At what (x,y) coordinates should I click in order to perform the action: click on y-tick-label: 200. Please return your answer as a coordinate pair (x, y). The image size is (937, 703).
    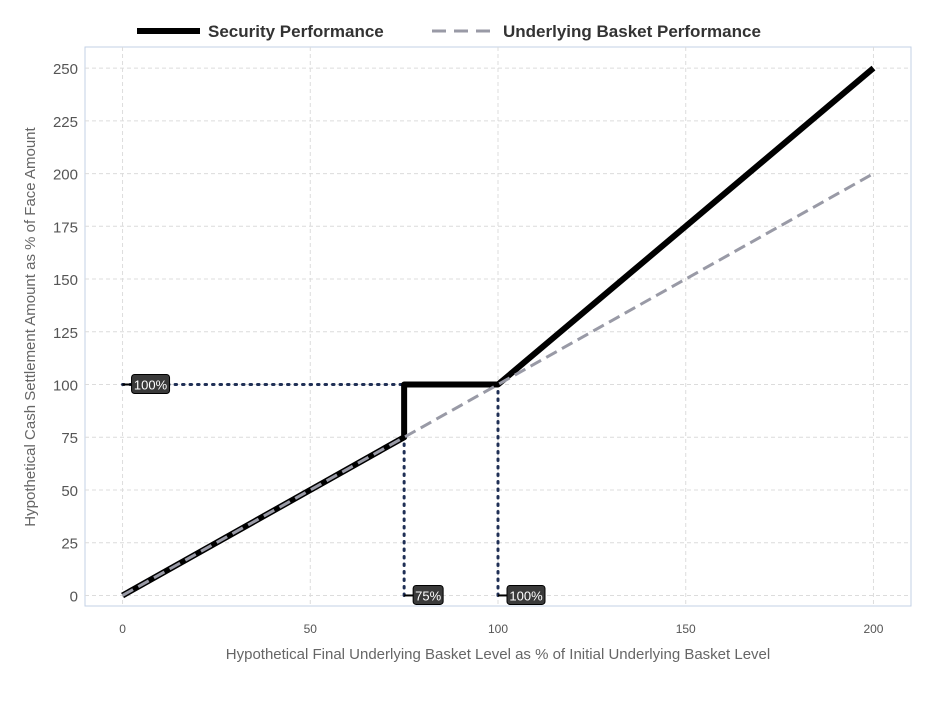
    Looking at the image, I should click on (65, 175).